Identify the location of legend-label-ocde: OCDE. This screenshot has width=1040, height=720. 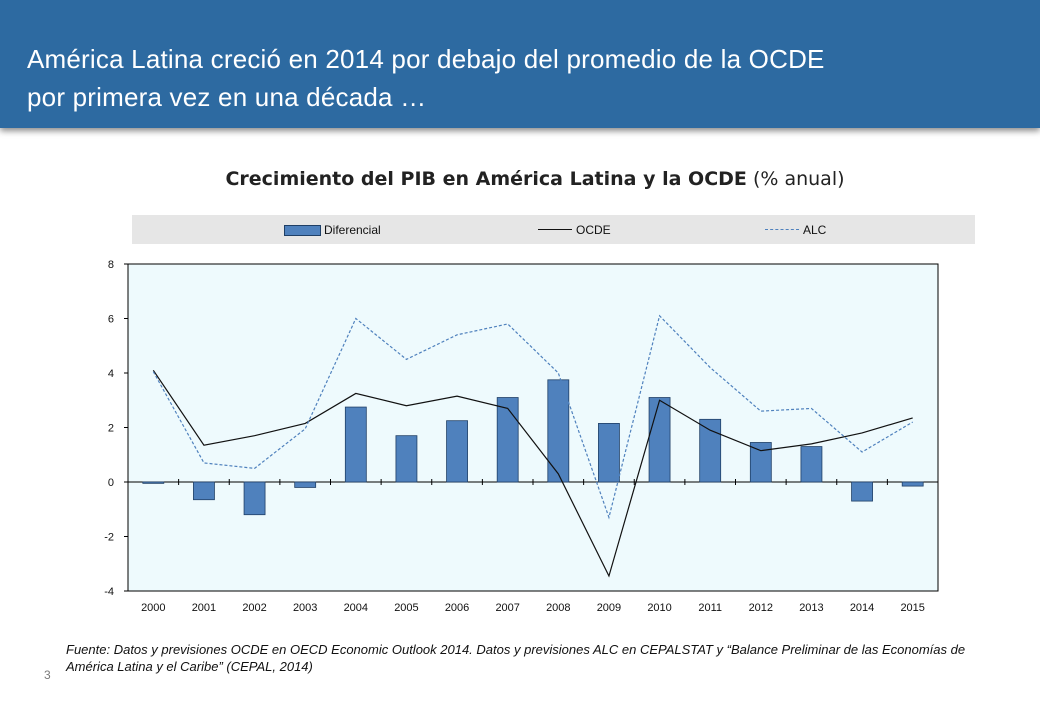
(593, 230).